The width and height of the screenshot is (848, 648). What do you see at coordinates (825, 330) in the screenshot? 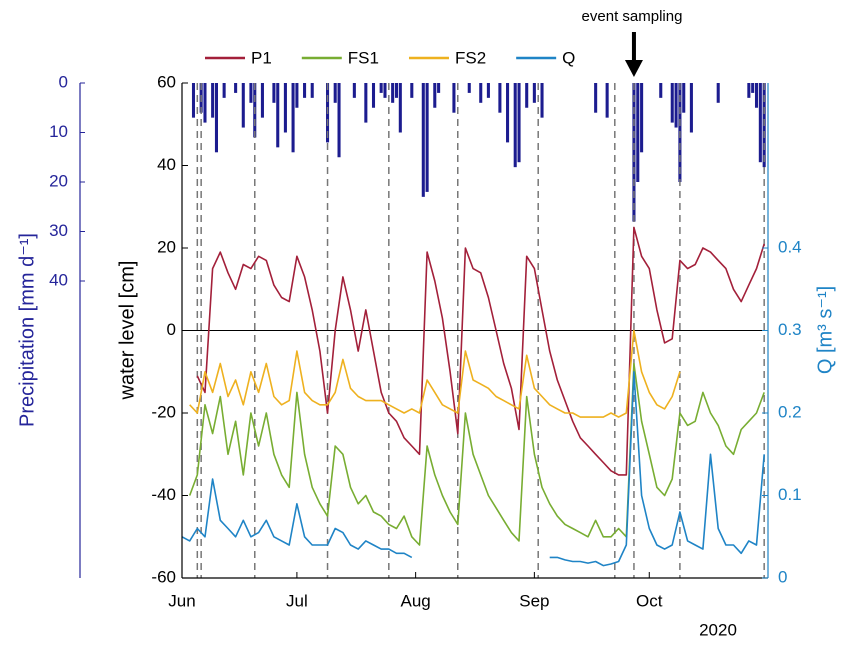
I see `y2-axis-label: Q [m³ s⁻¹]` at bounding box center [825, 330].